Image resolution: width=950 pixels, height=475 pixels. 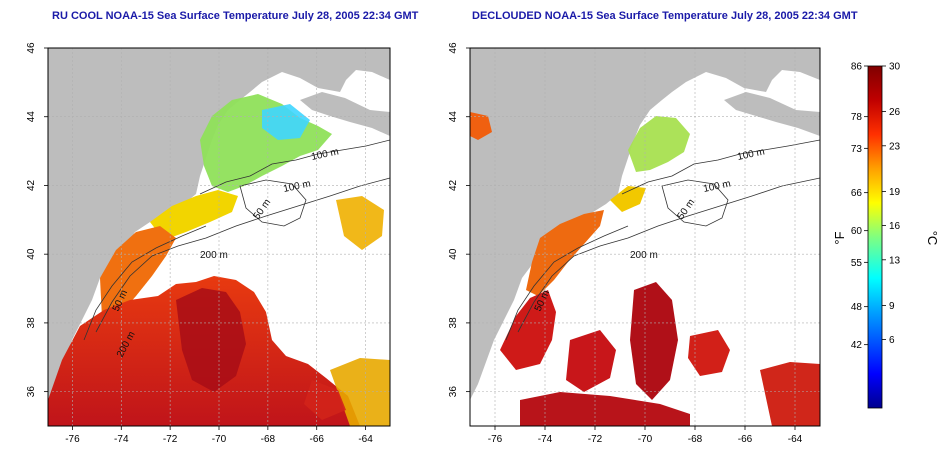 I want to click on colorbar-f-label: 78, so click(x=857, y=117).